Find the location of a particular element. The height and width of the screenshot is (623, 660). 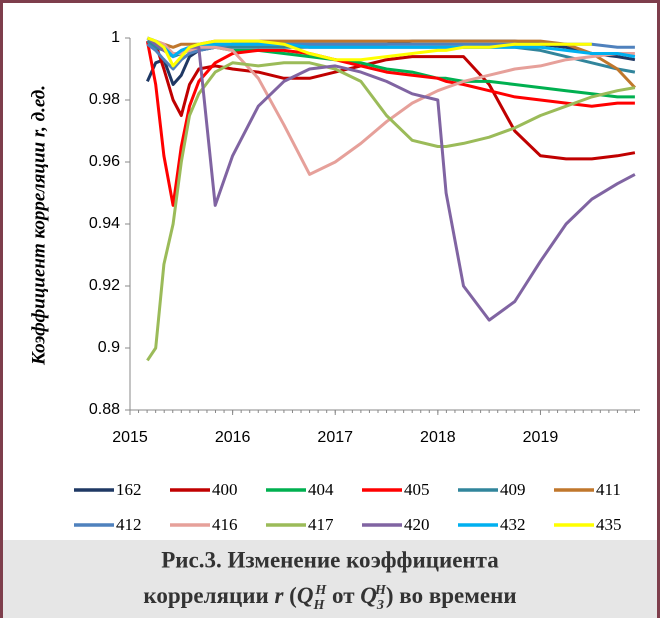

legend-label: 411 is located at coordinates (608, 489).